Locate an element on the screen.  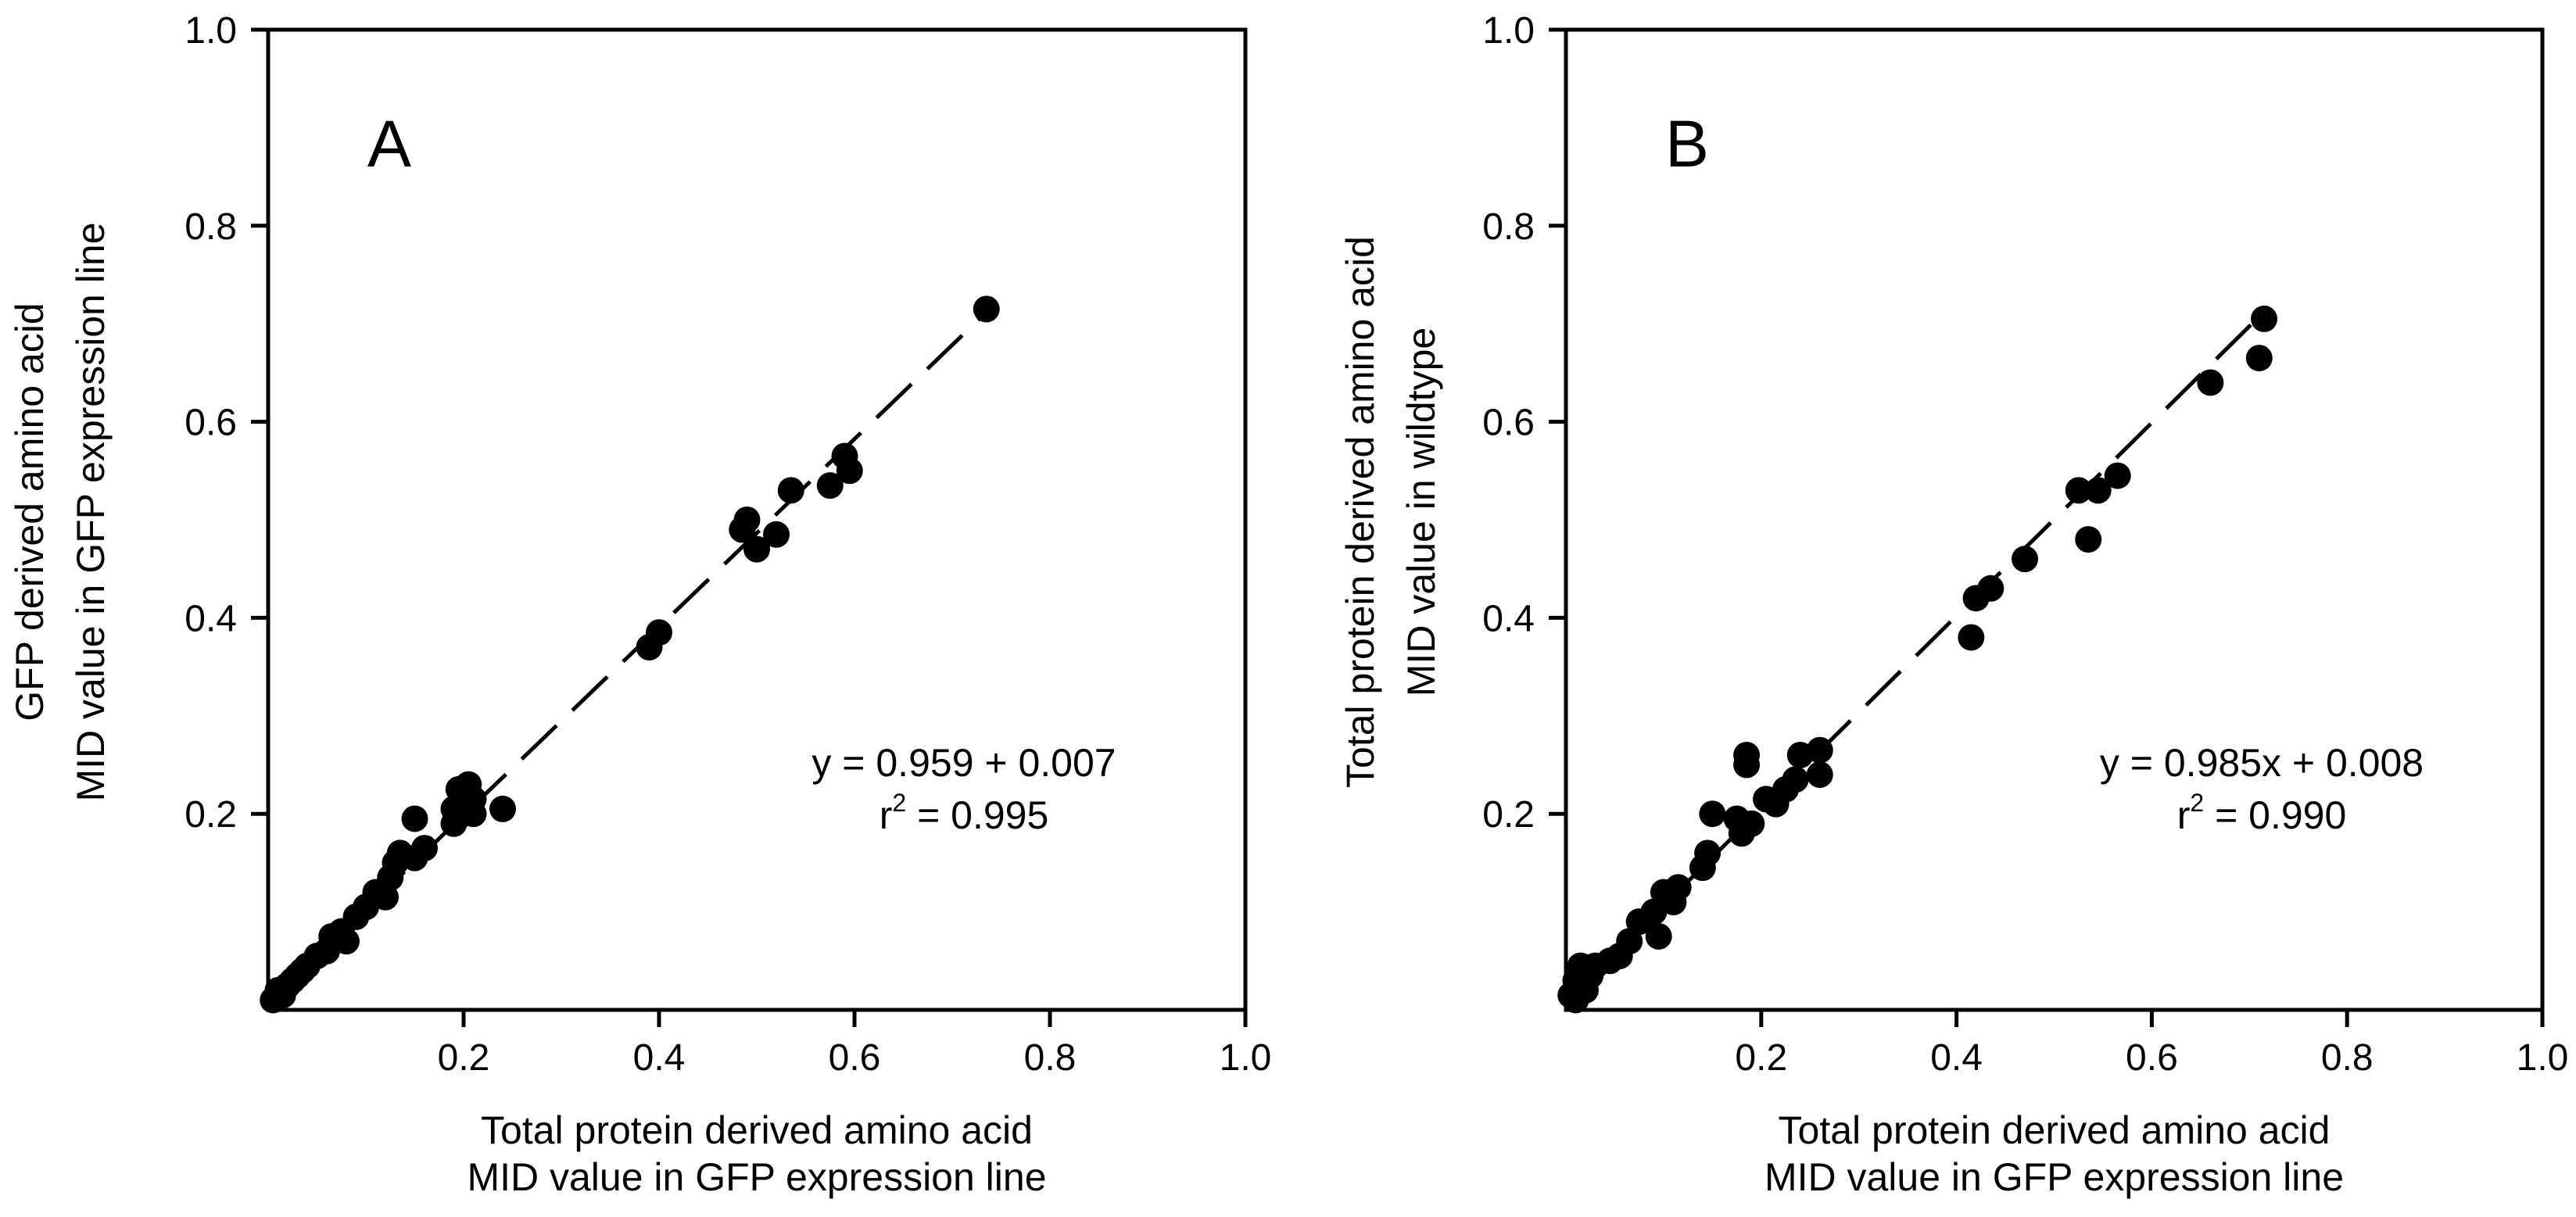
panel-label: A is located at coordinates (389, 144).